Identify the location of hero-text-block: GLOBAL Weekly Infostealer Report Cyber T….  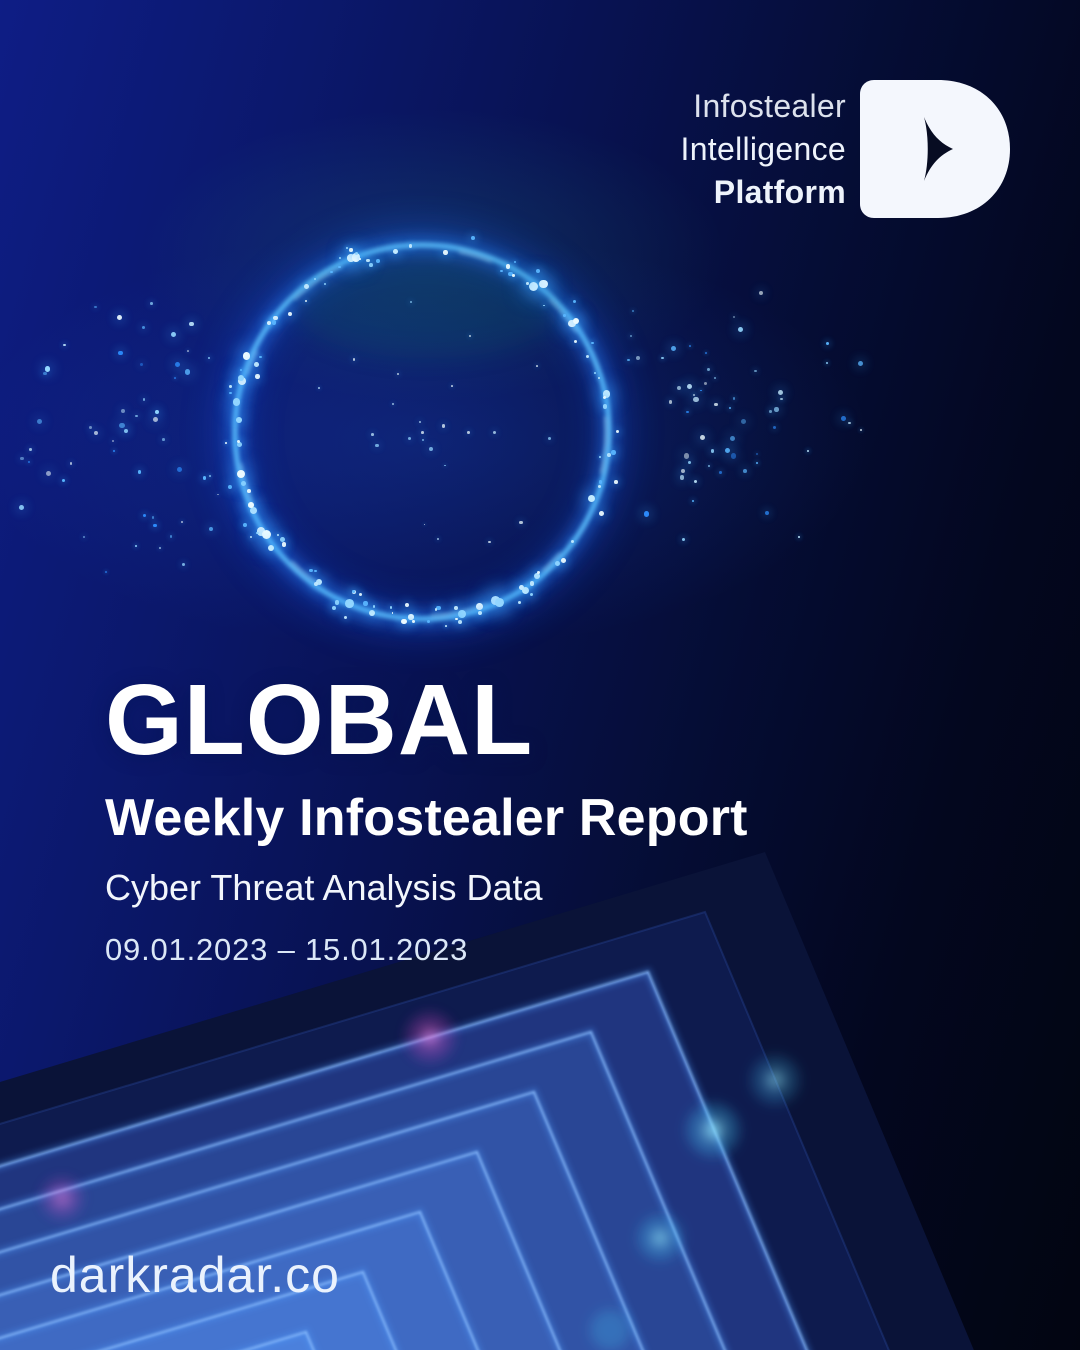
(426, 817).